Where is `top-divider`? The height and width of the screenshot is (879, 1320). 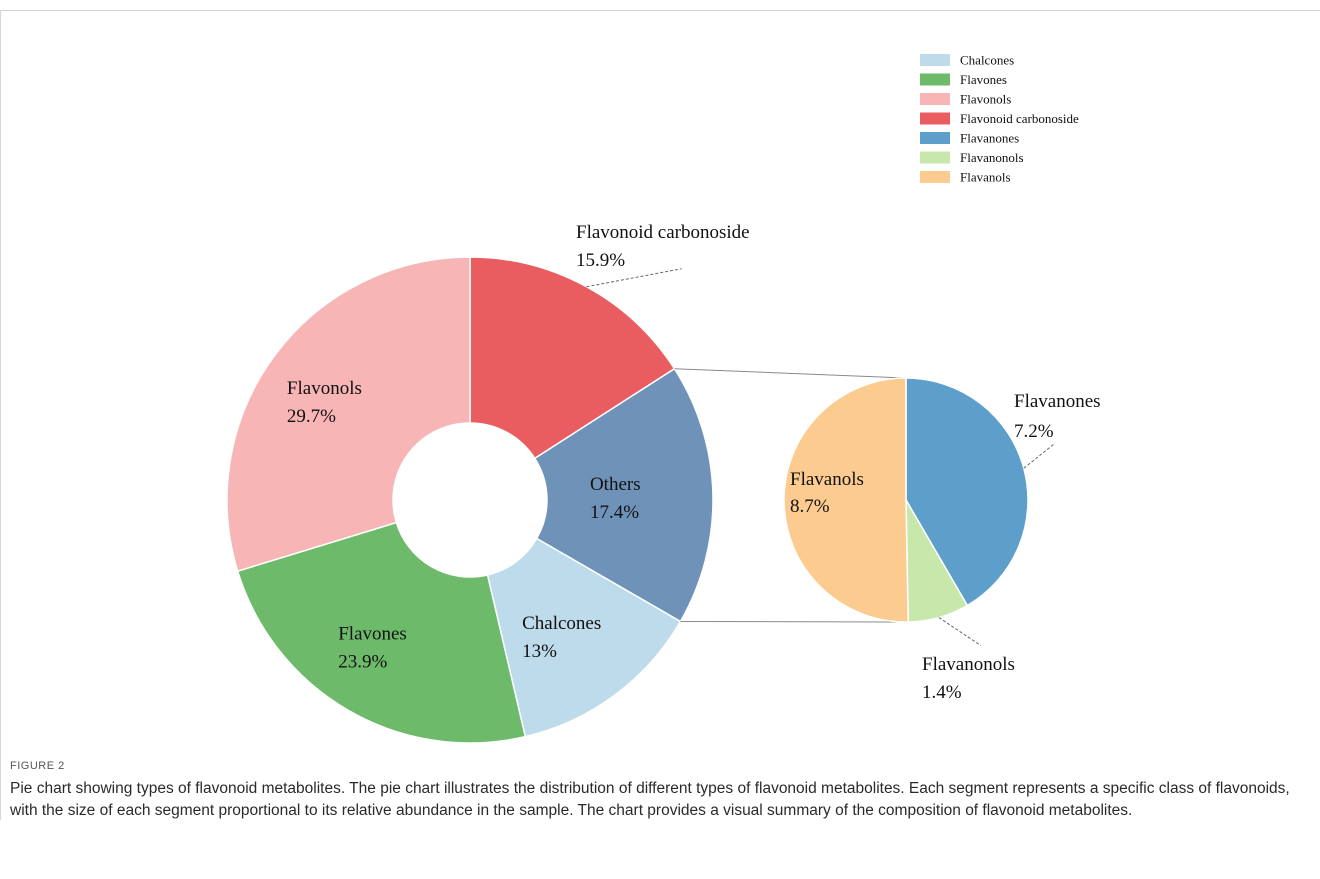
top-divider is located at coordinates (660, 10).